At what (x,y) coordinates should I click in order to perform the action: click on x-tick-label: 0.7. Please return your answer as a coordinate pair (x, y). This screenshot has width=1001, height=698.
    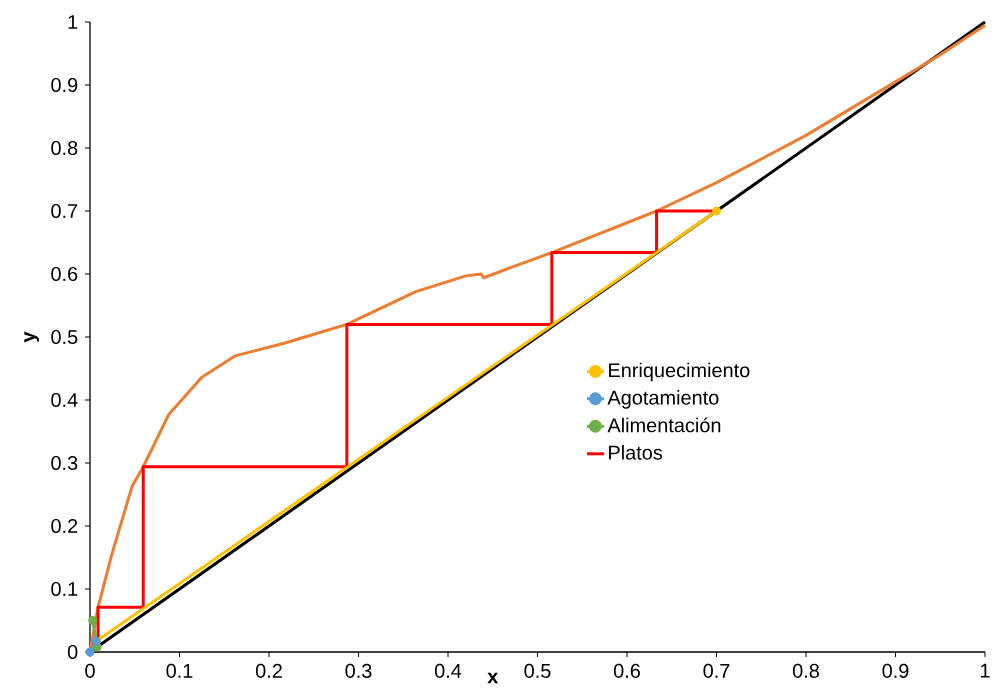
    Looking at the image, I should click on (716, 670).